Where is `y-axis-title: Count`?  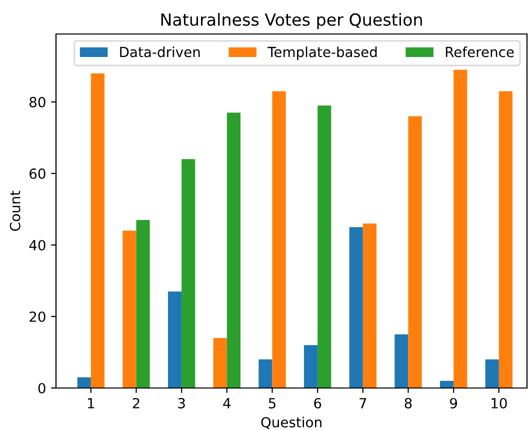
y-axis-title: Count is located at coordinates (15, 210).